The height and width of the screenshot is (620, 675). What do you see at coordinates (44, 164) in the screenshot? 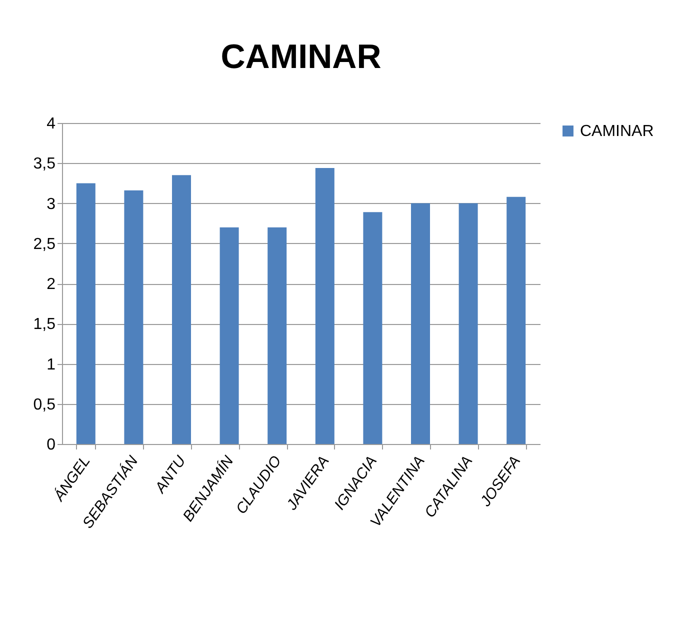
I see `y-tick-label: 3,5` at bounding box center [44, 164].